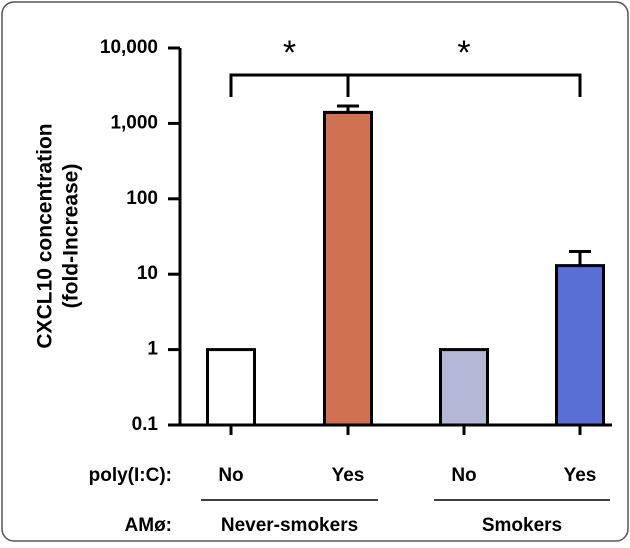 The width and height of the screenshot is (630, 548). I want to click on group-label: Smokers, so click(522, 525).